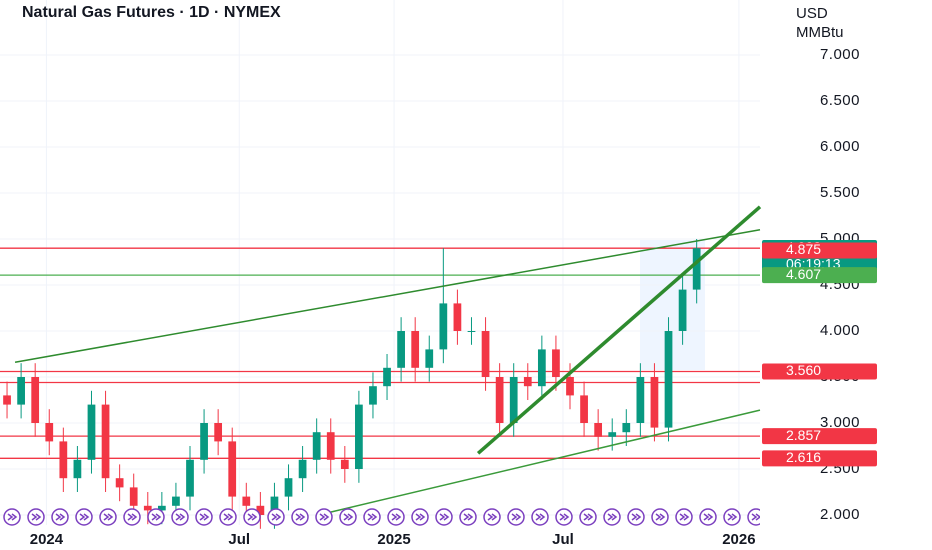  I want to click on y-tick-label: 5.500, so click(840, 192).